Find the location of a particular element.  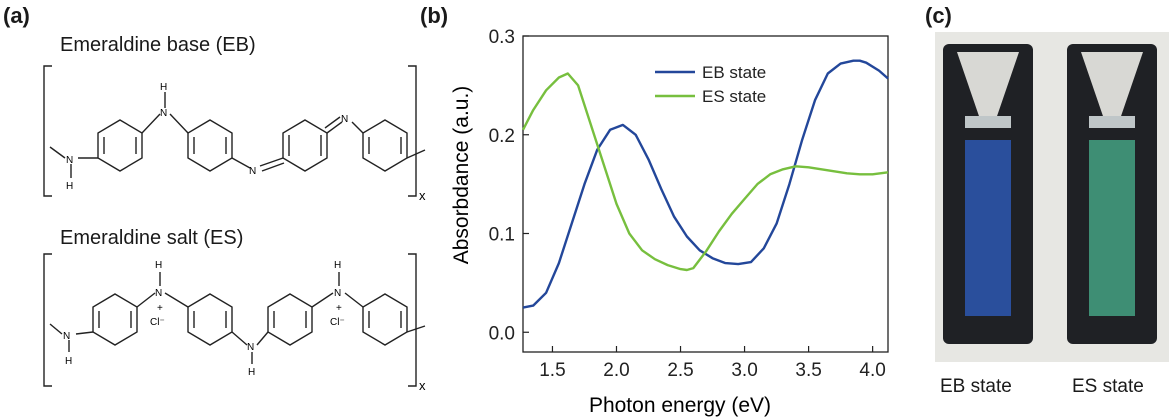

x-tick-label: 3.5 is located at coordinates (808, 370).